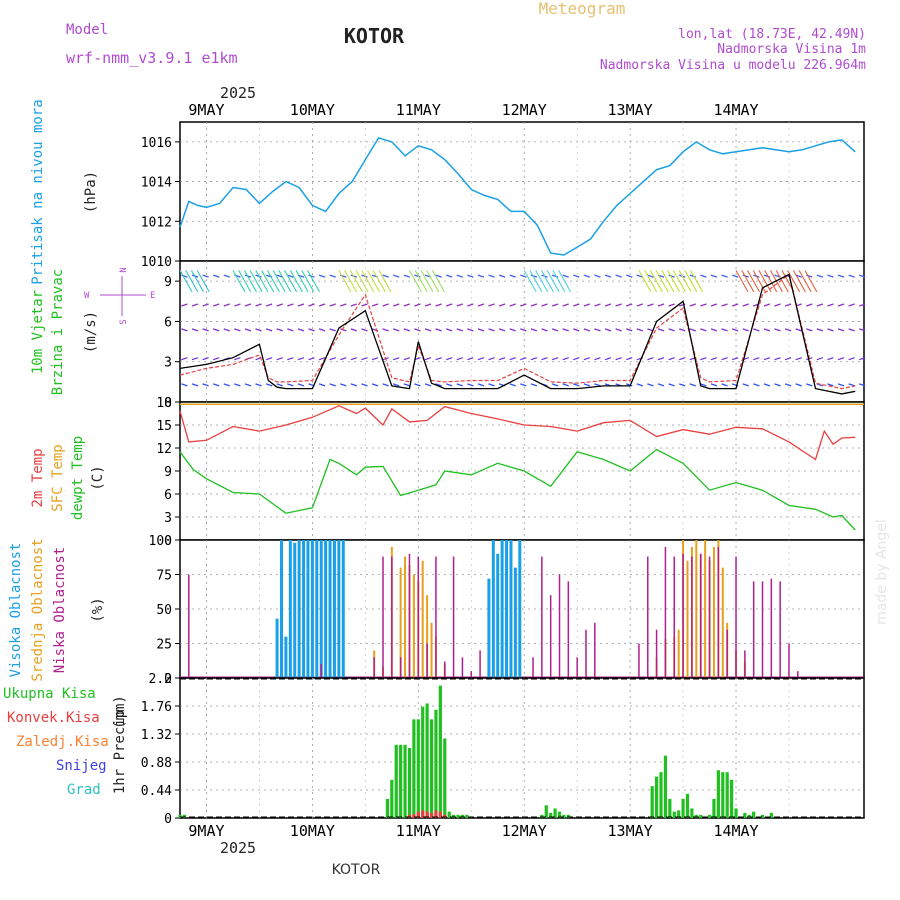  Describe the element at coordinates (517, 489) in the screenshot. I see `dewpoint-line` at that location.